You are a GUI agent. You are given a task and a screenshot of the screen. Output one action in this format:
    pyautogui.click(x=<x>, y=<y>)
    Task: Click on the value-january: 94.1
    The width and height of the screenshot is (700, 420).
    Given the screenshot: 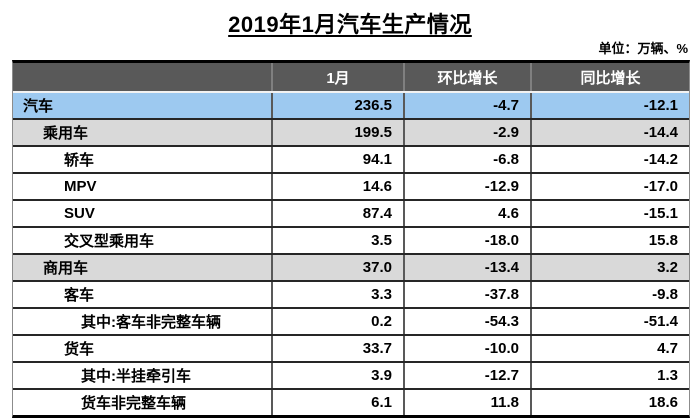 What is the action you would take?
    pyautogui.click(x=337, y=159)
    